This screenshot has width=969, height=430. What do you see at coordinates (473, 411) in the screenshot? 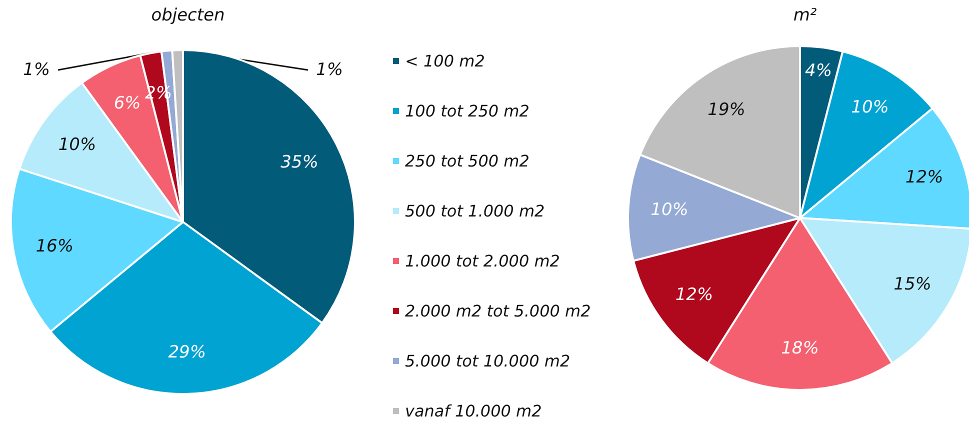
I see `legend-label: vanaf 10.000 m2` at bounding box center [473, 411].